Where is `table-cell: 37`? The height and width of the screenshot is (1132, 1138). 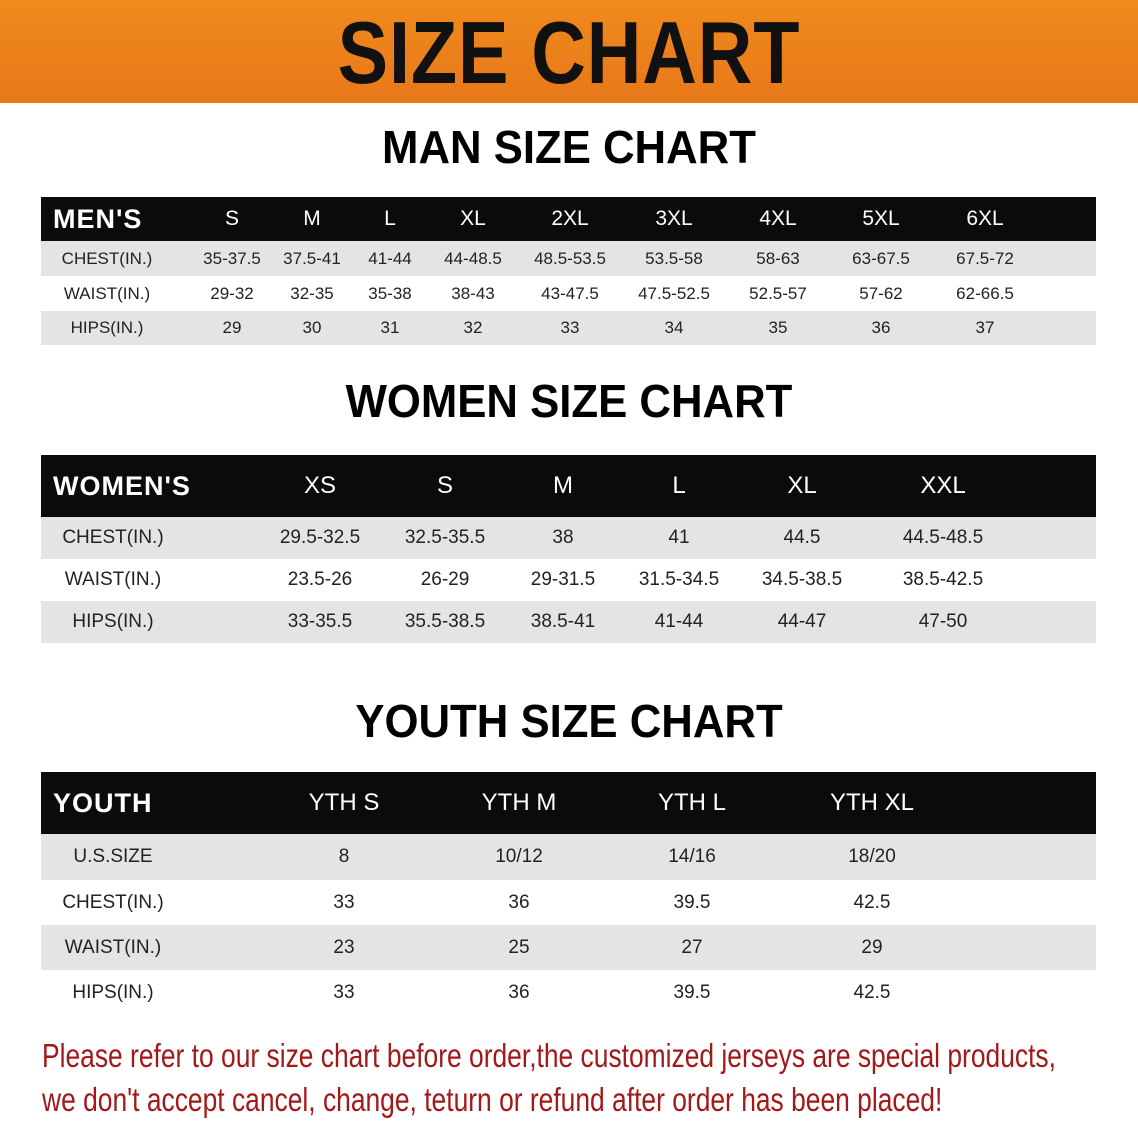 table-cell: 37 is located at coordinates (985, 327).